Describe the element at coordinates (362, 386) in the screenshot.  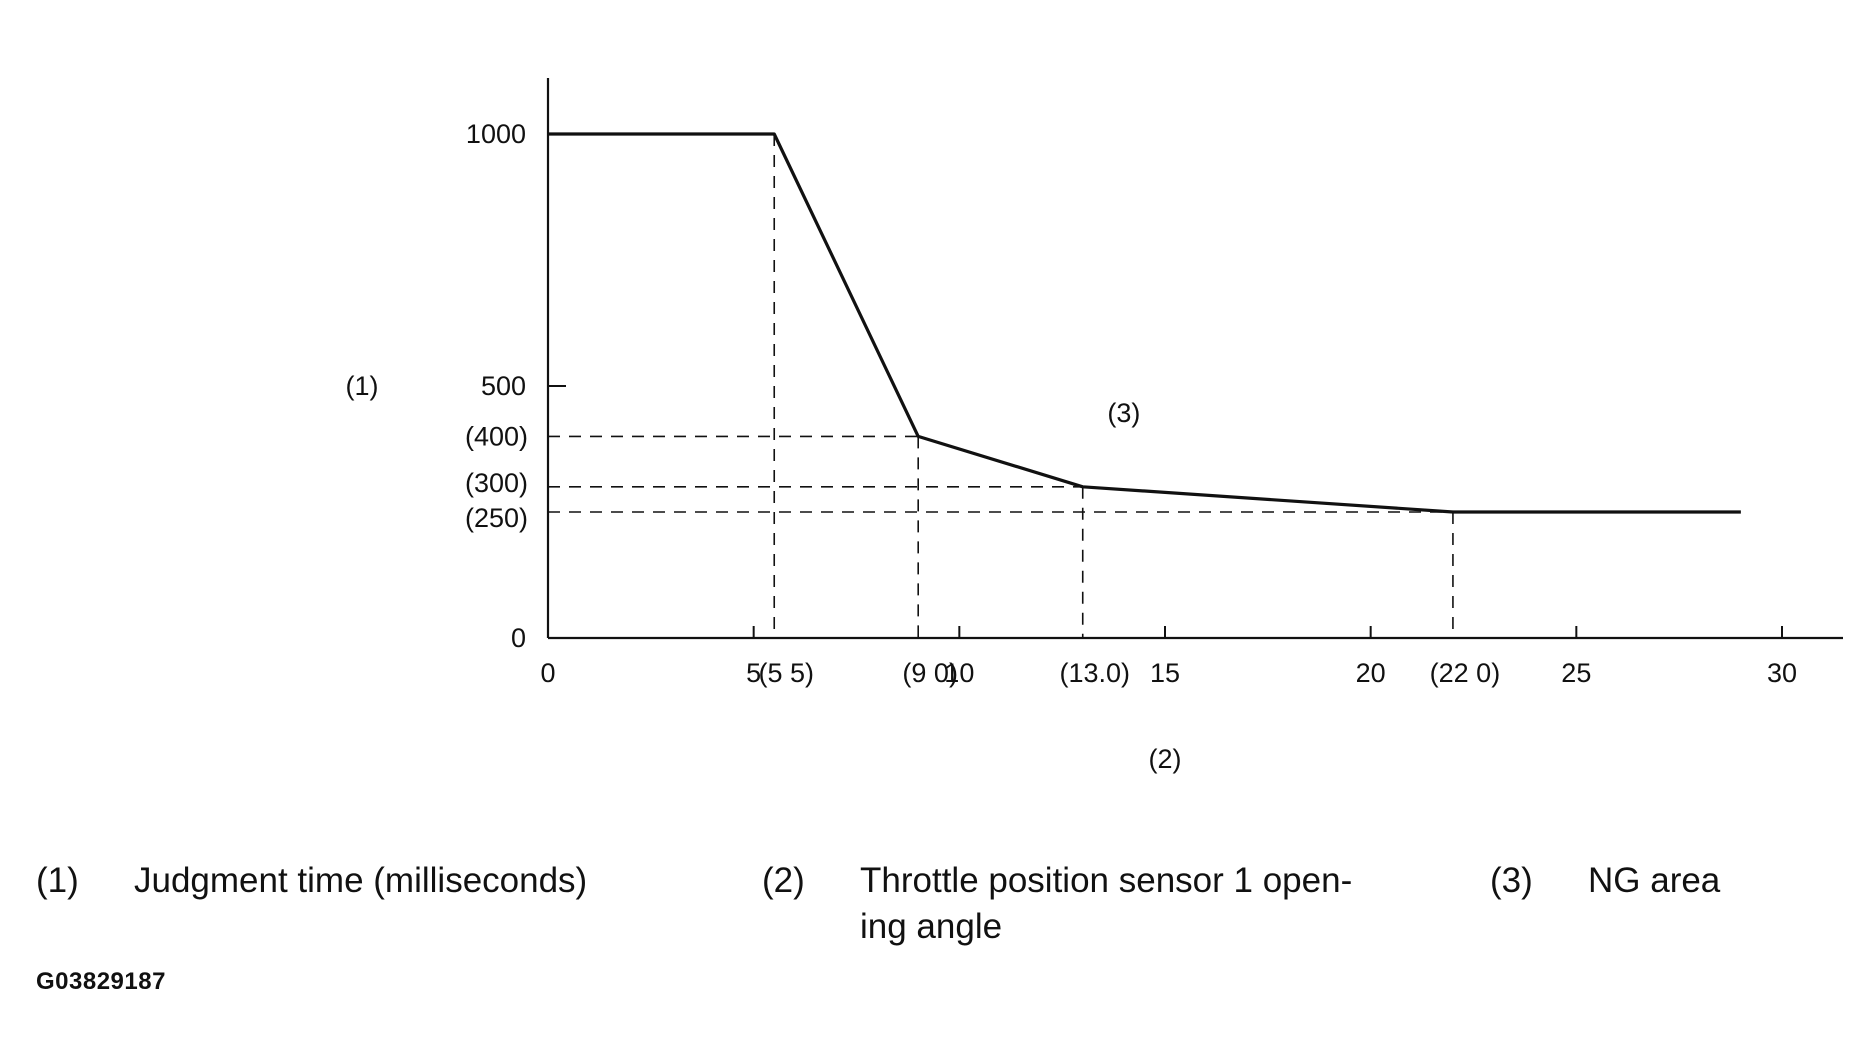
I see `y-axis-title: (1)` at that location.